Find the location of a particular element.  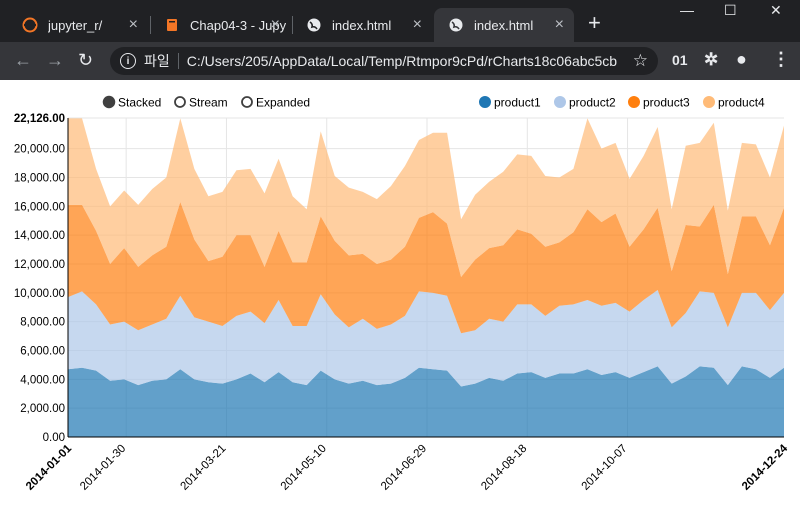

legend-label-product2: product2 is located at coordinates (592, 103).